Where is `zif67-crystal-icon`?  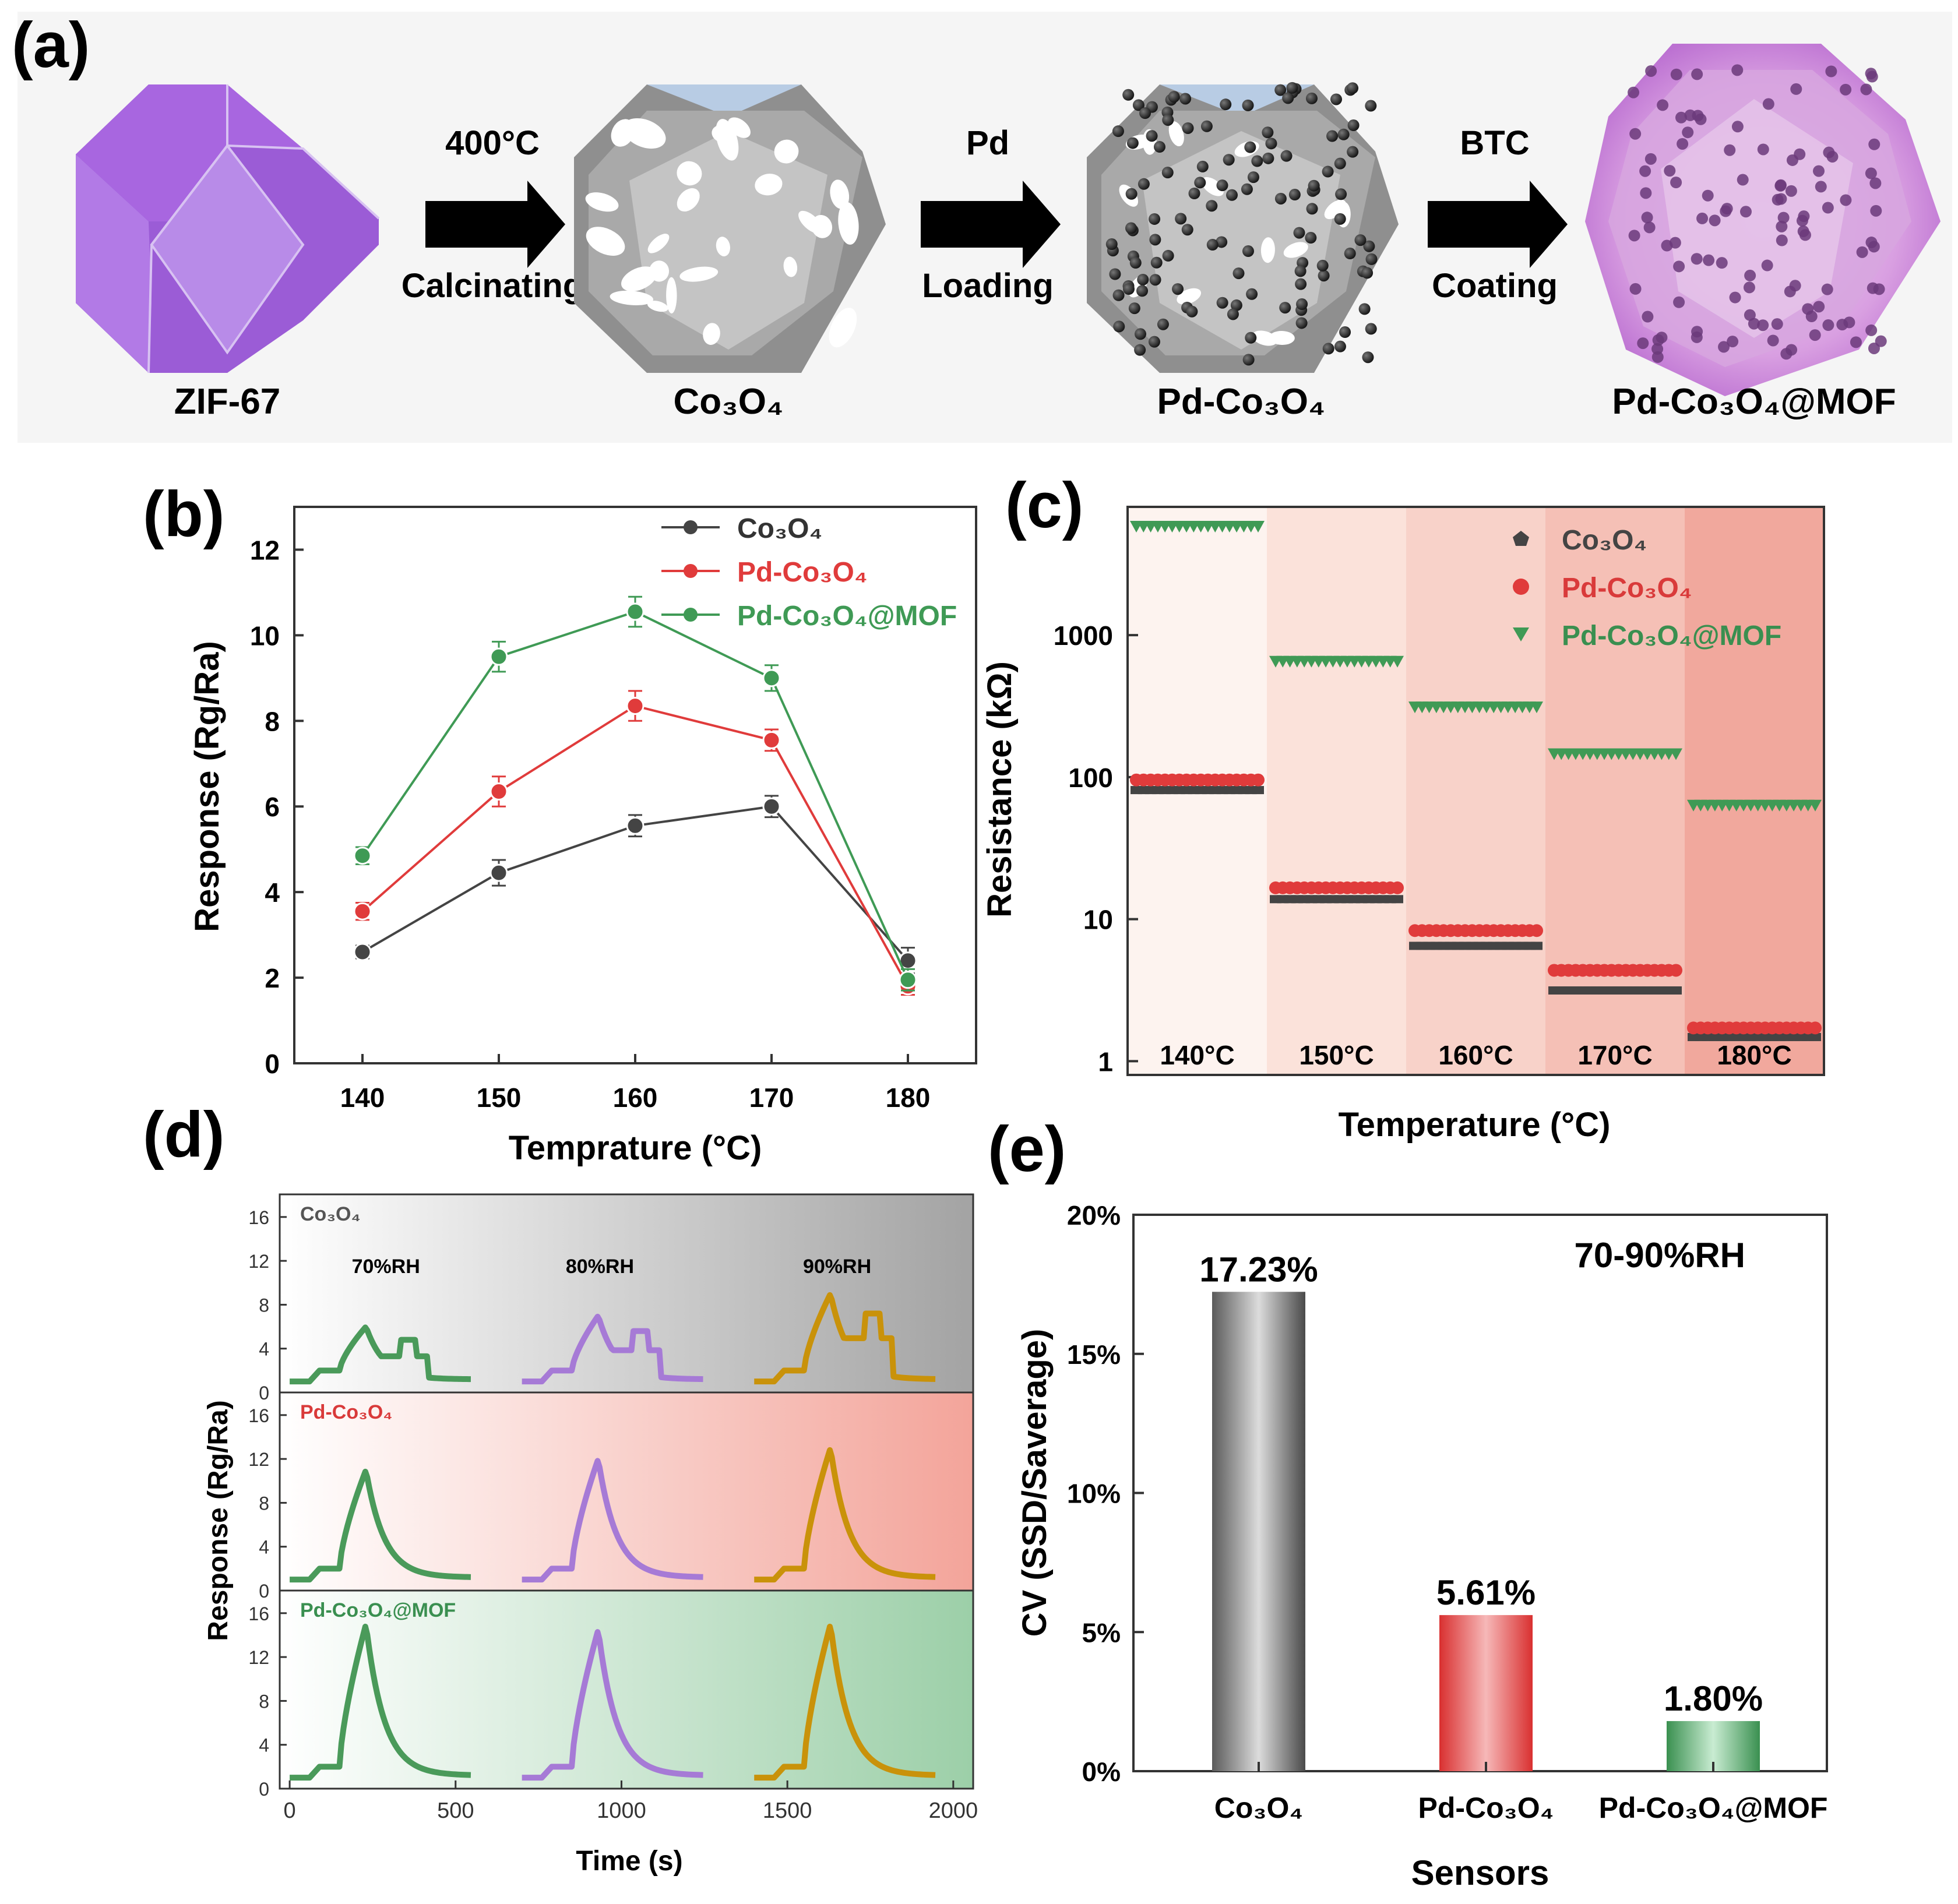
zif67-crystal-icon is located at coordinates (228, 228).